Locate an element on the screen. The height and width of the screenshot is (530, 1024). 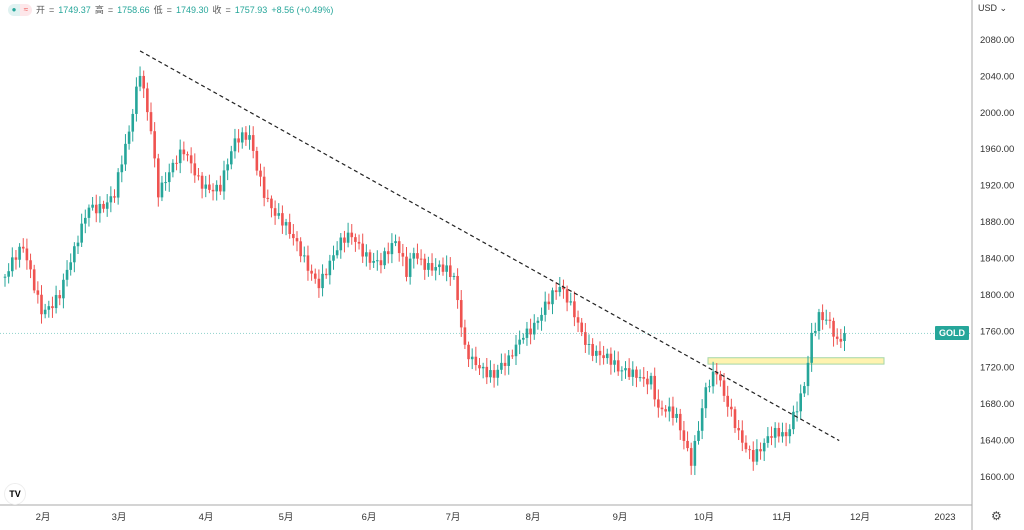
settings-gear-icon: ⚙ is located at coordinates (996, 516).